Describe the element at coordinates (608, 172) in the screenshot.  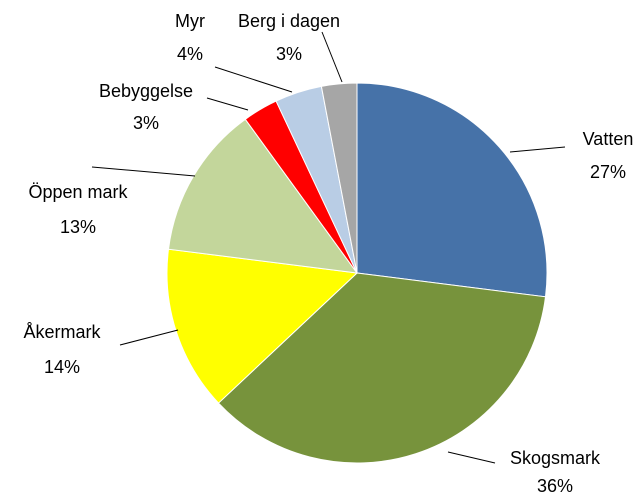
I see `slice-value-label: 27%` at that location.